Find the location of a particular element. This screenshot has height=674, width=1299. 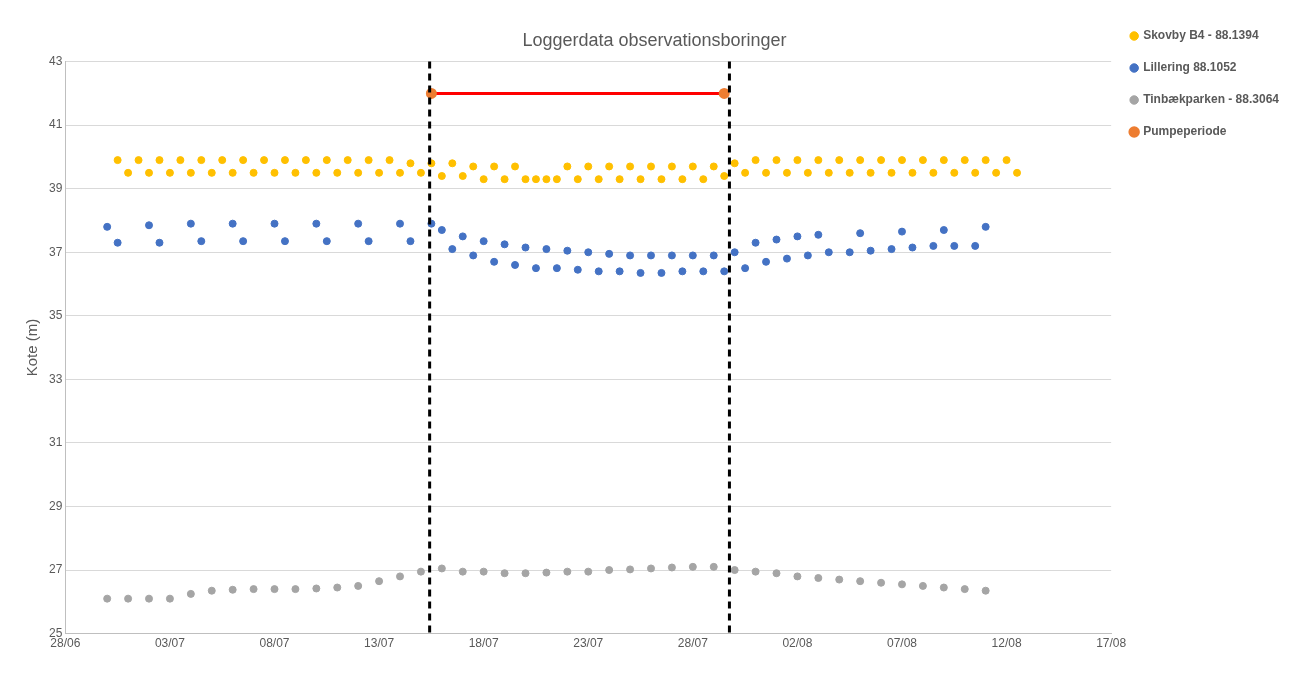

legend-label: Skovby B4 - 88.1394 is located at coordinates (1201, 35).